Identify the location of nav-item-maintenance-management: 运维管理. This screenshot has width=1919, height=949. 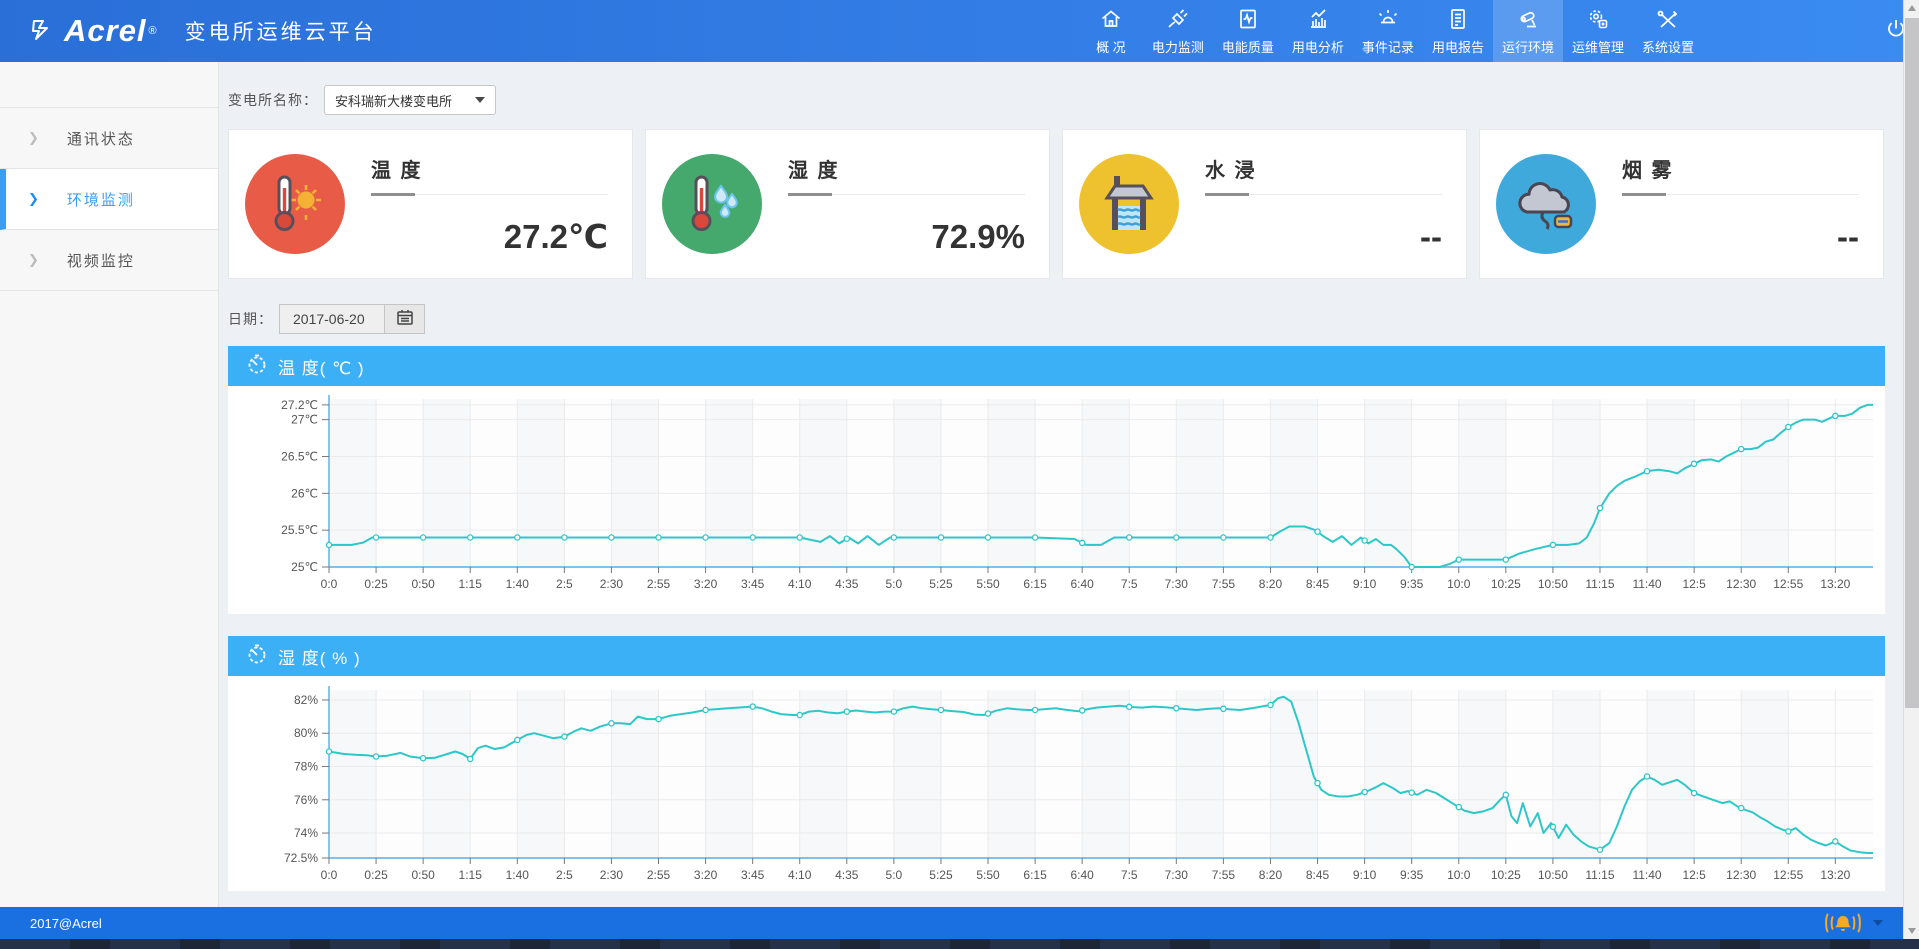
(1598, 31).